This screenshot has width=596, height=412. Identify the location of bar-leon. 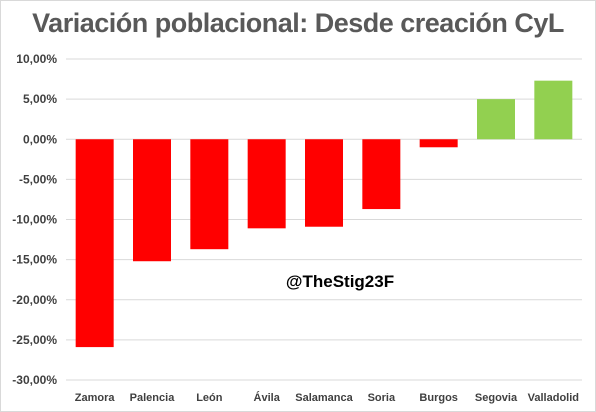
(209, 194).